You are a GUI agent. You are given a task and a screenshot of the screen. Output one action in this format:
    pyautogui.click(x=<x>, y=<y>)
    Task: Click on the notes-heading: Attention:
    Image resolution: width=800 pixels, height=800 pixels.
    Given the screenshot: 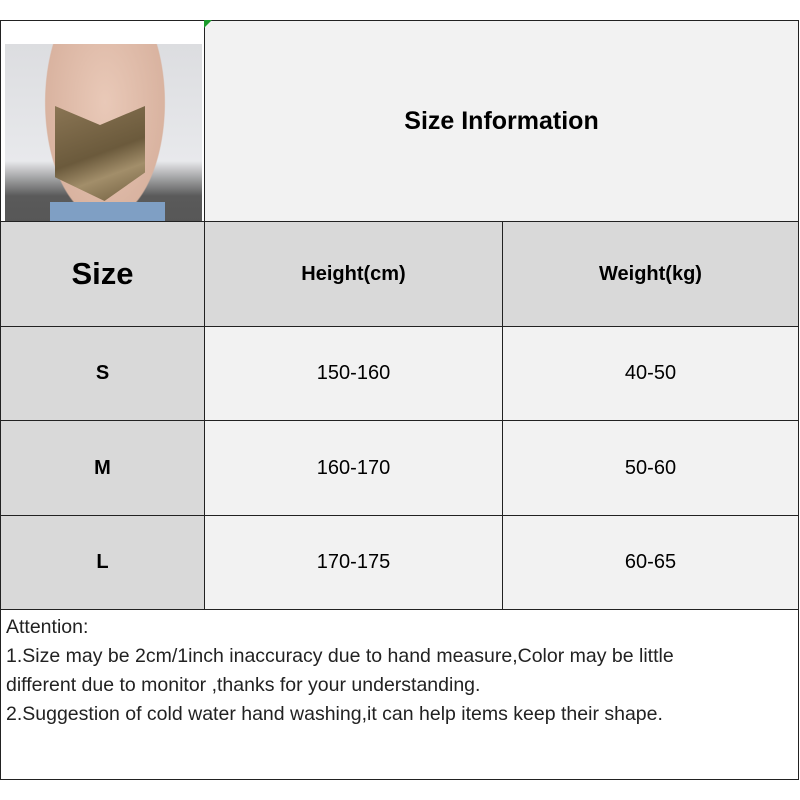 What is the action you would take?
    pyautogui.click(x=47, y=627)
    